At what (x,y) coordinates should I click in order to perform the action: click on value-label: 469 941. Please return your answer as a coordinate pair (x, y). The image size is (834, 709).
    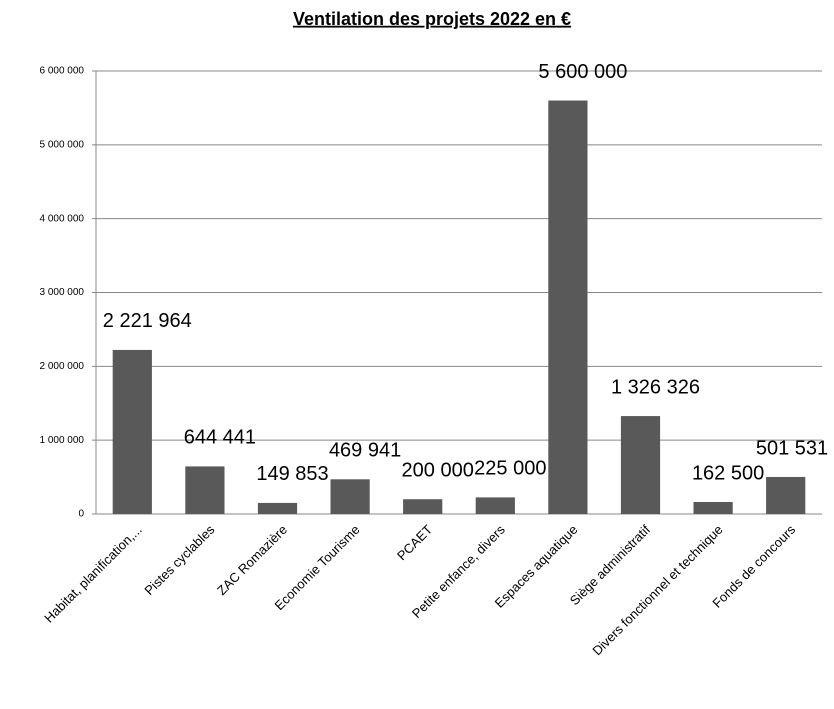
    Looking at the image, I should click on (365, 451).